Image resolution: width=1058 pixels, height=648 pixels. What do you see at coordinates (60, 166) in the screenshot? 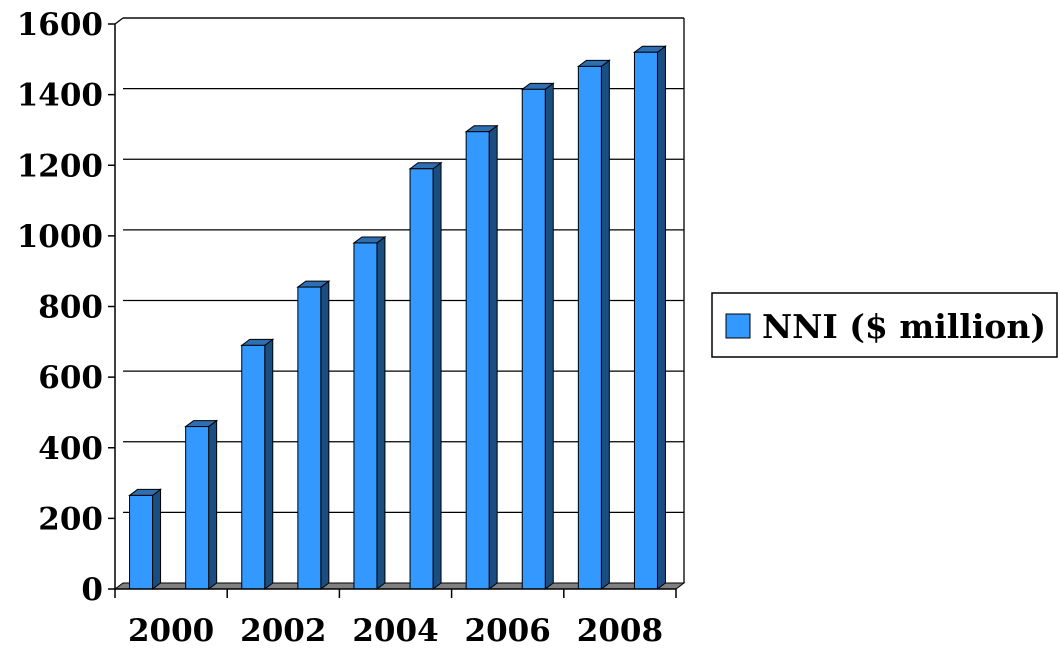
I see `y-tick-label: 1200` at bounding box center [60, 166].